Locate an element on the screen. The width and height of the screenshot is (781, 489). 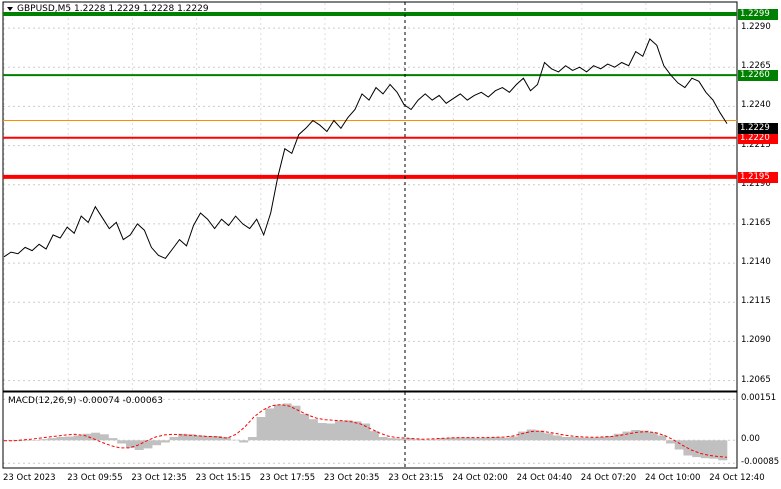
macd-signal-line is located at coordinates (366, 431).